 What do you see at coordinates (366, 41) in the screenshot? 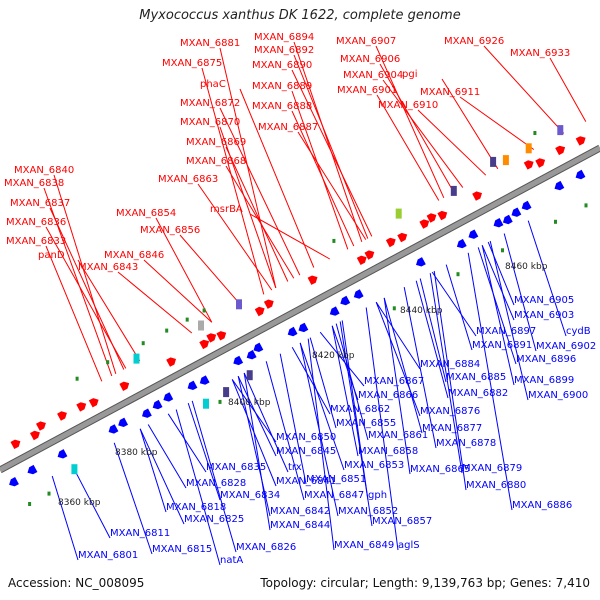
I see `forward-gene-label: MXAN_6907` at bounding box center [366, 41].